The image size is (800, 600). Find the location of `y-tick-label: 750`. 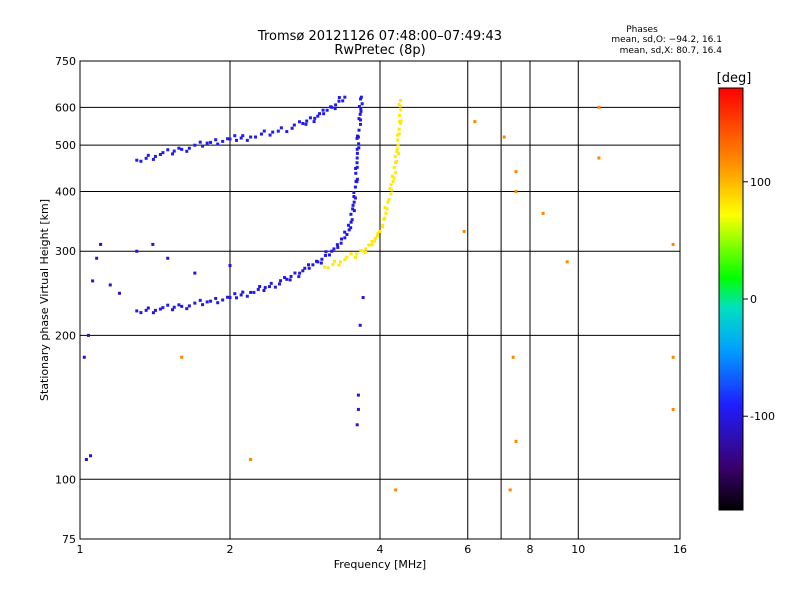

y-tick-label: 750 is located at coordinates (65, 61).